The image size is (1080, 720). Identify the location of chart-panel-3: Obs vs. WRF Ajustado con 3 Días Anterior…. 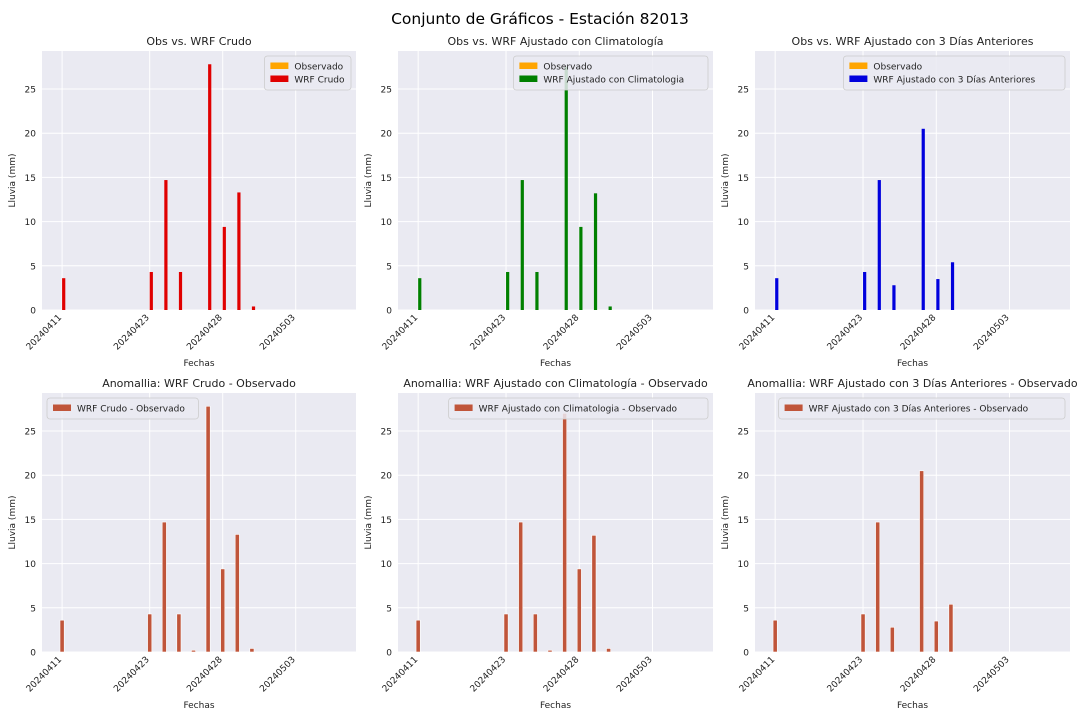
(895, 202).